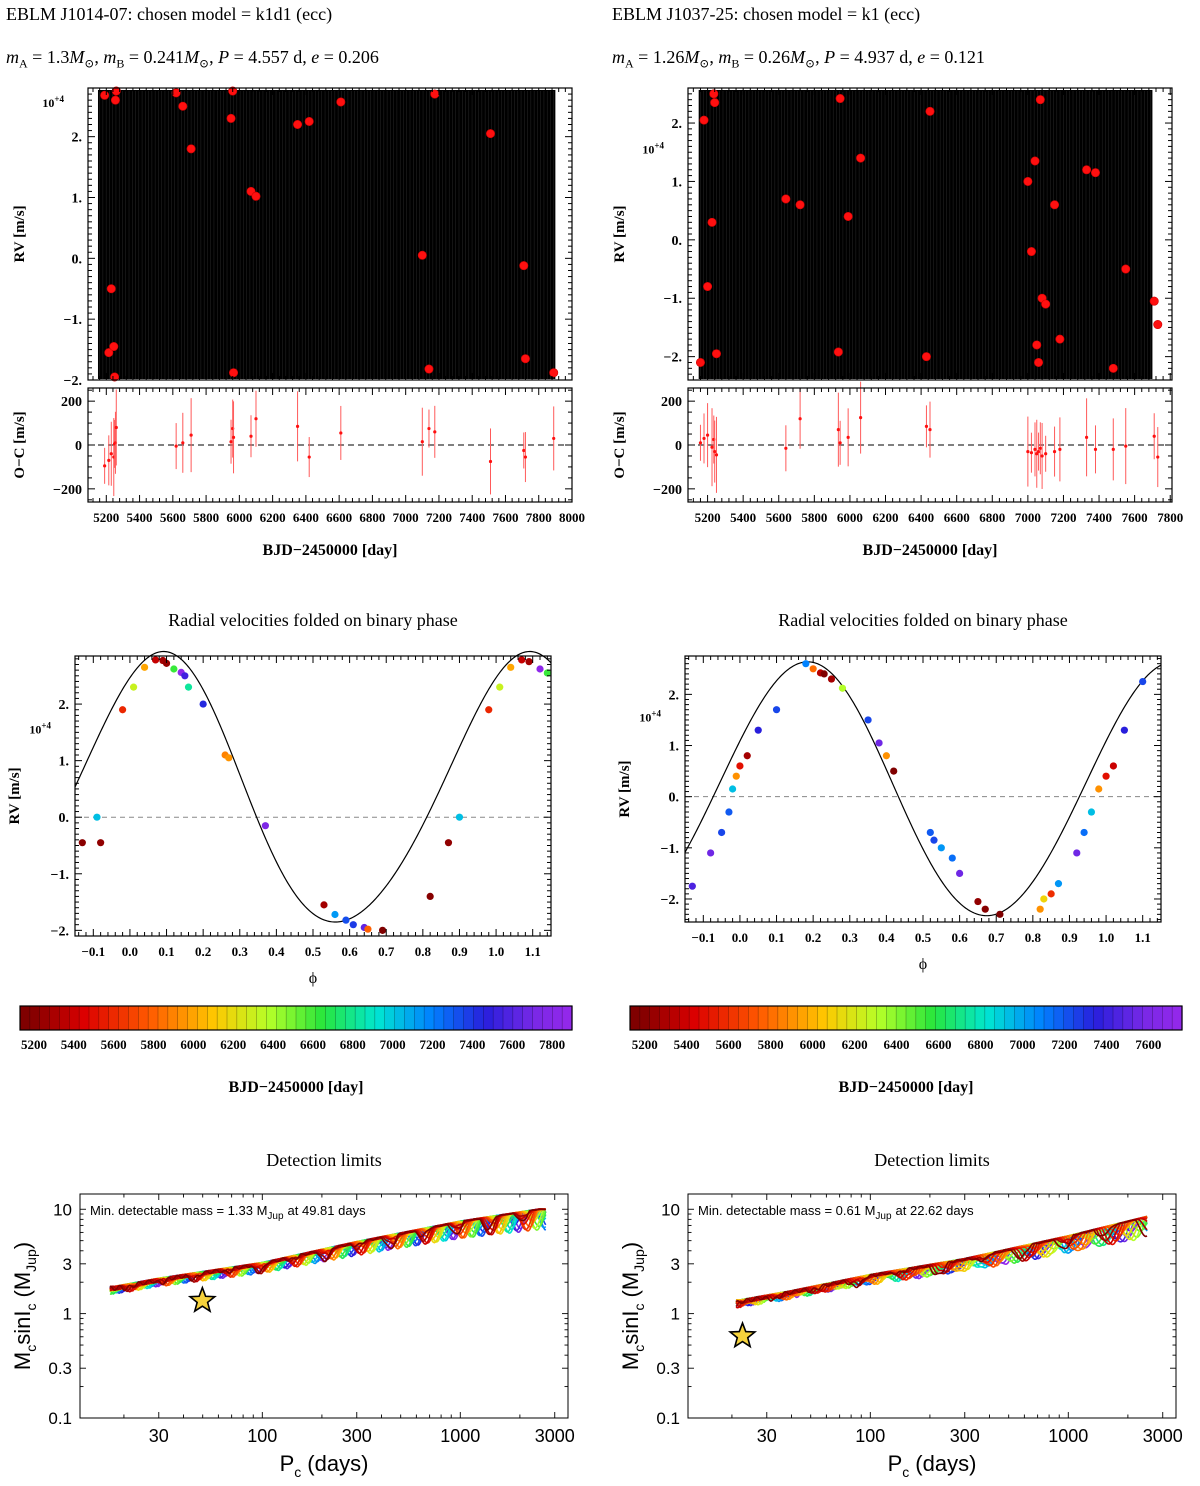  What do you see at coordinates (766, 14) in the screenshot?
I see `right-header-title: EBLM J1037-25: chosen model = k1 (ecc)` at bounding box center [766, 14].